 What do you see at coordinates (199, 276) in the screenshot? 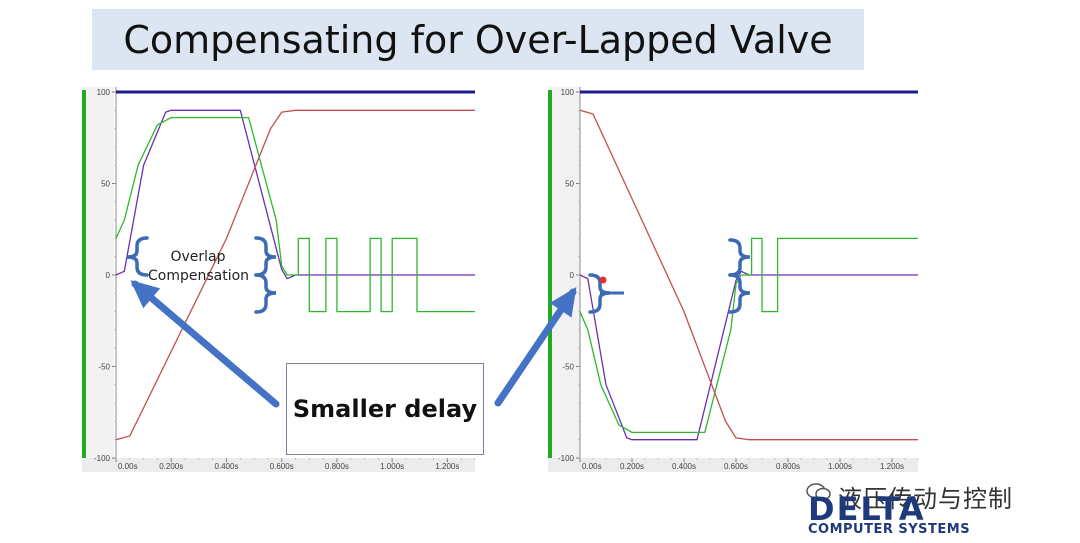
I see `annotation-line2: Compensation` at bounding box center [199, 276].